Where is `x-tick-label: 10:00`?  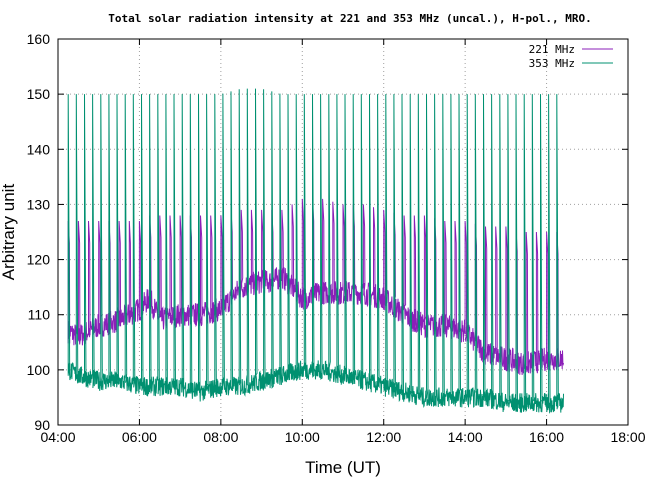 x-tick-label: 10:00 is located at coordinates (302, 437).